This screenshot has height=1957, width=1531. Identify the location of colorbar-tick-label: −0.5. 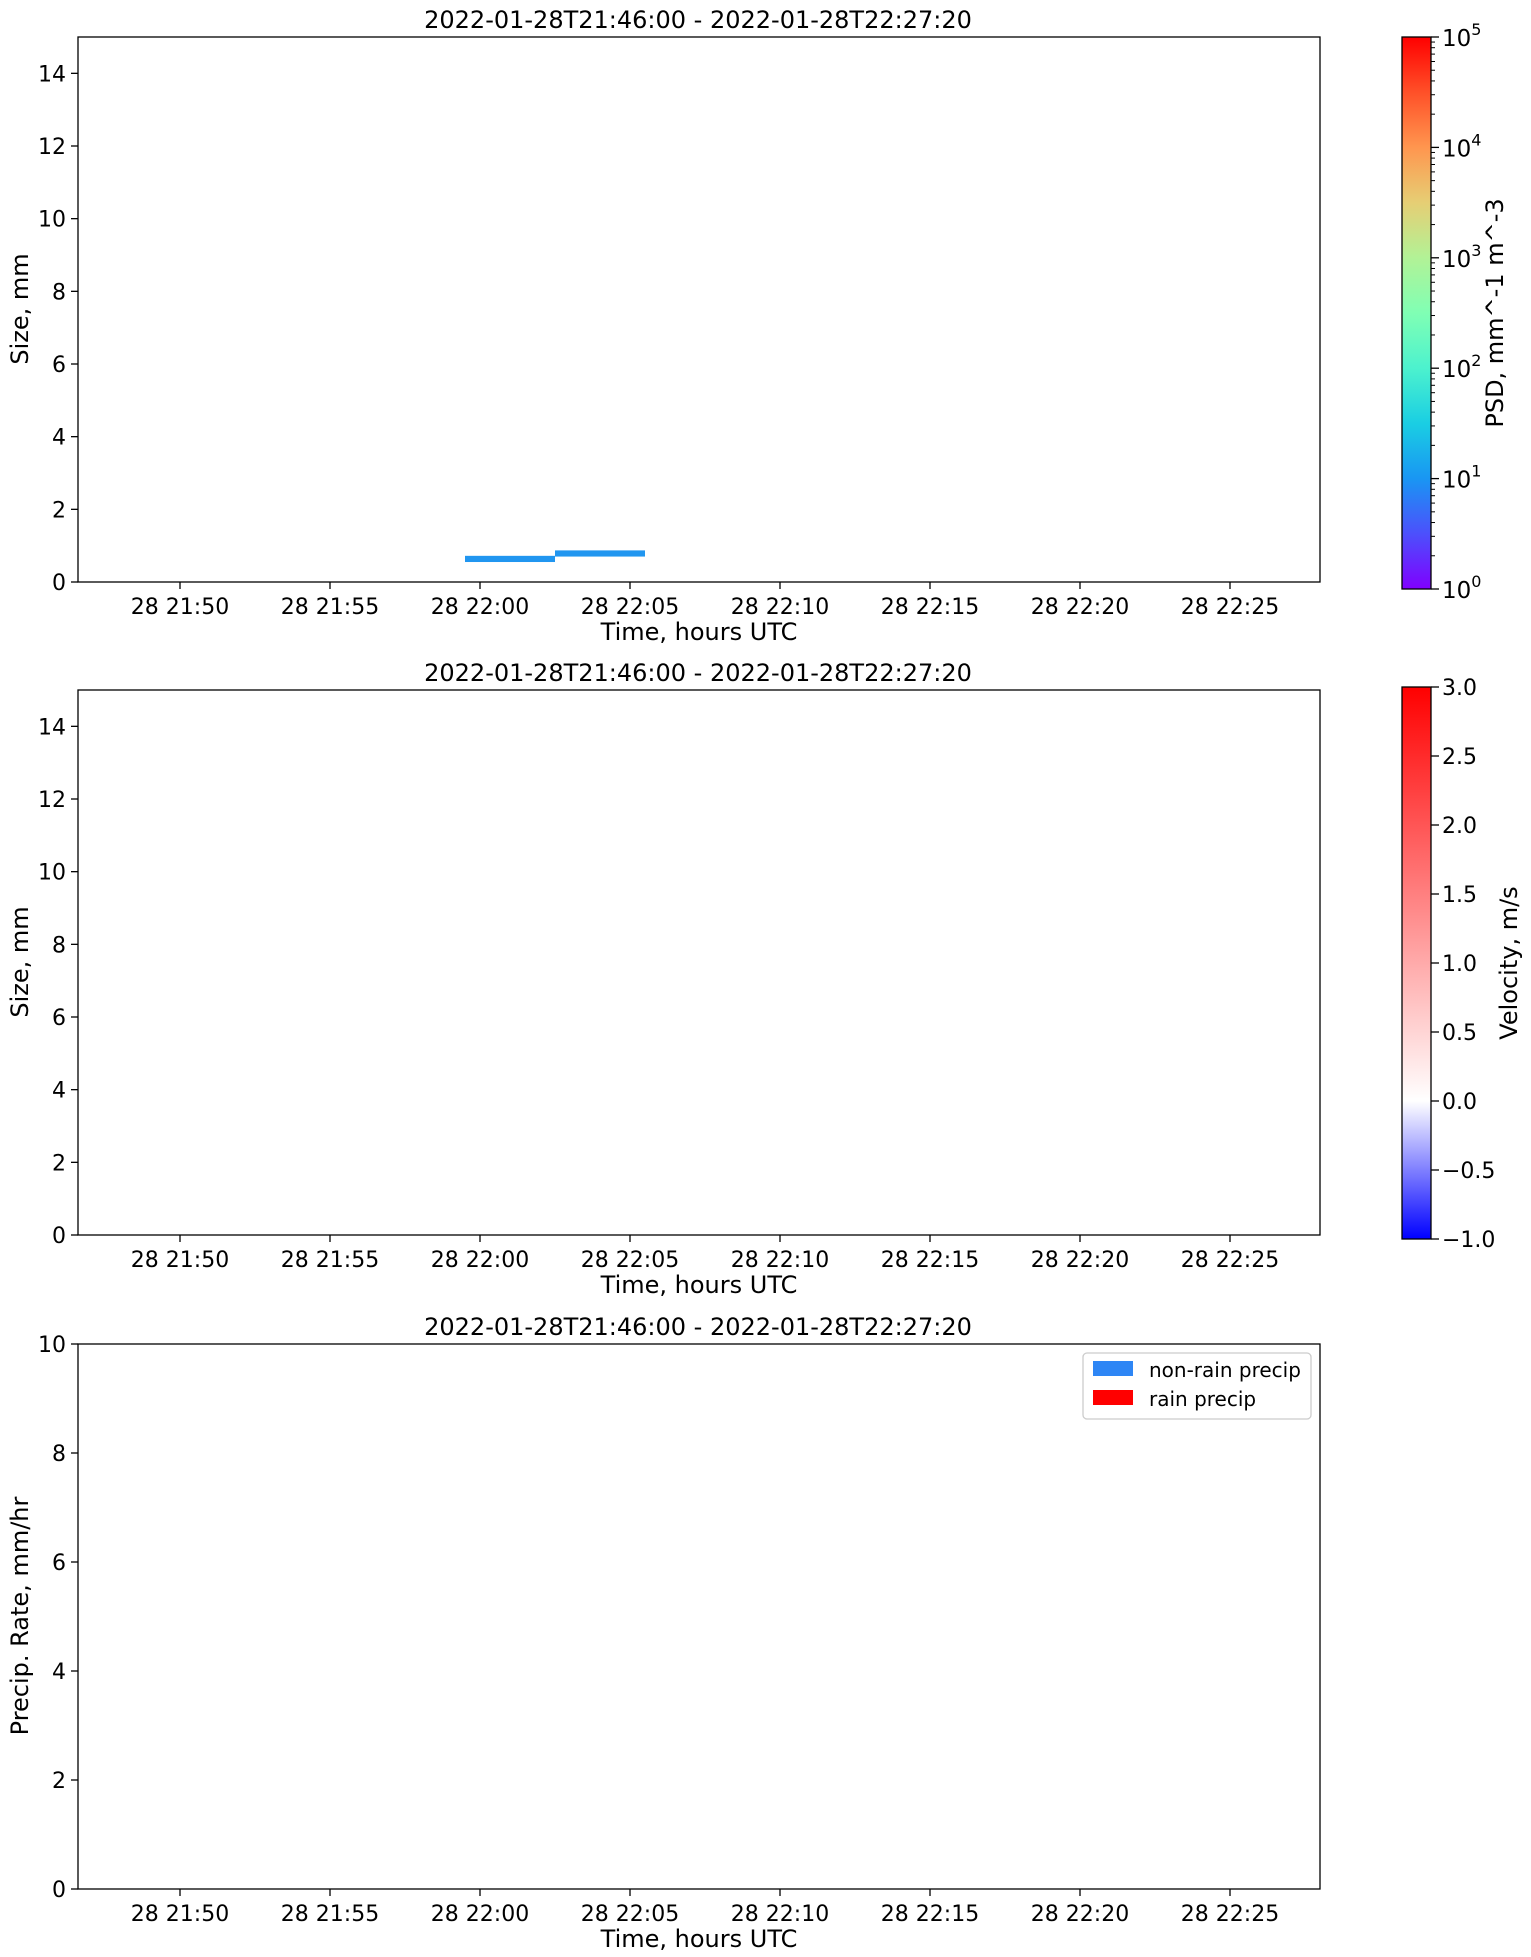
(1468, 1171).